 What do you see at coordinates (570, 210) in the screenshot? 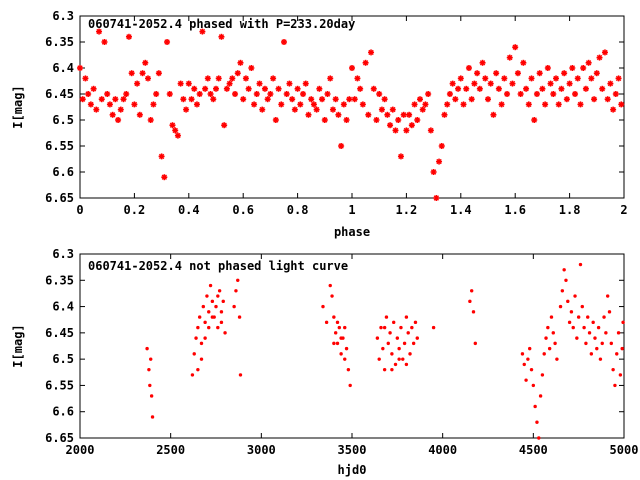
I see `x-tick-label: 1.8` at bounding box center [570, 210].